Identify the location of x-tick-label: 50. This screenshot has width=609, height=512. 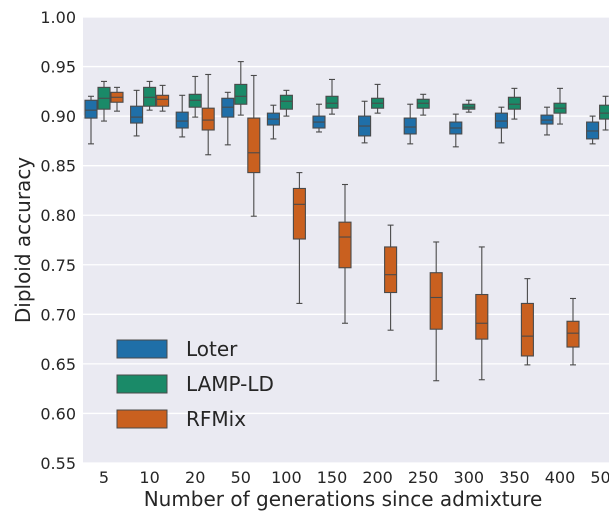
(241, 477).